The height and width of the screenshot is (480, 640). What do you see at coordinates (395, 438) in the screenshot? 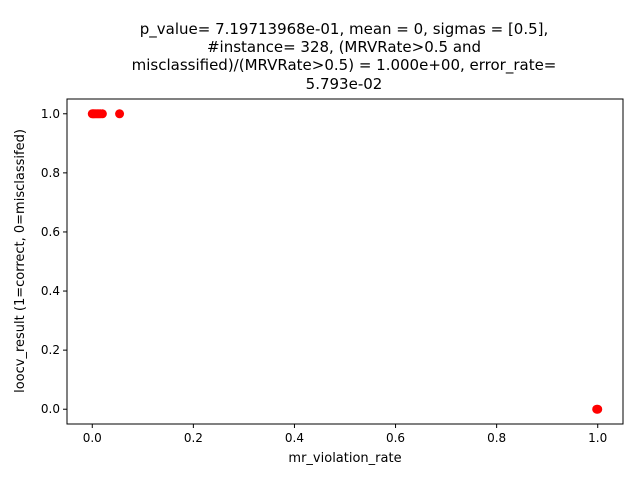
I see `x-tick-label: 0.6` at bounding box center [395, 438].